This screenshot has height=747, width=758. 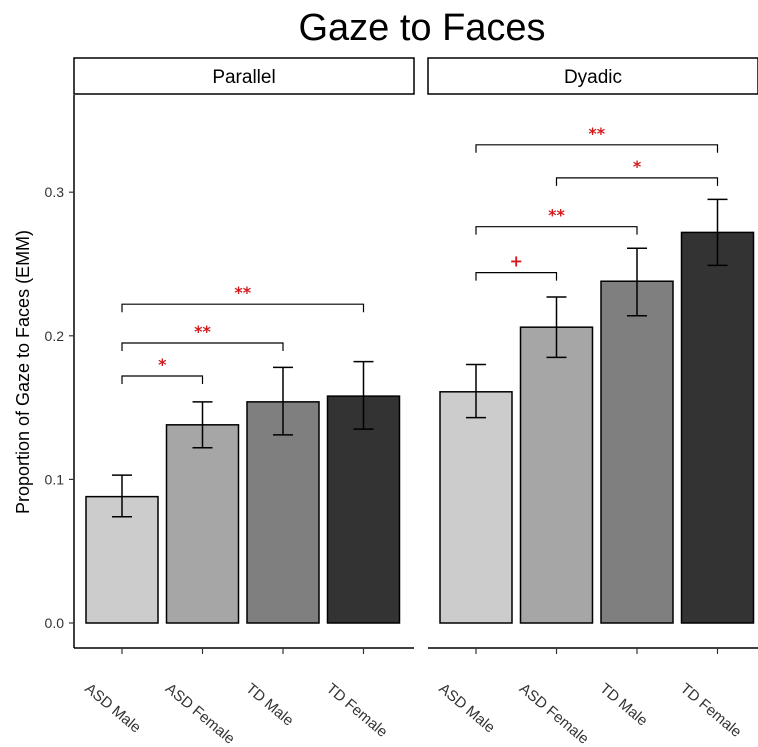 What do you see at coordinates (55, 623) in the screenshot?
I see `y-tick-label: 0.0` at bounding box center [55, 623].